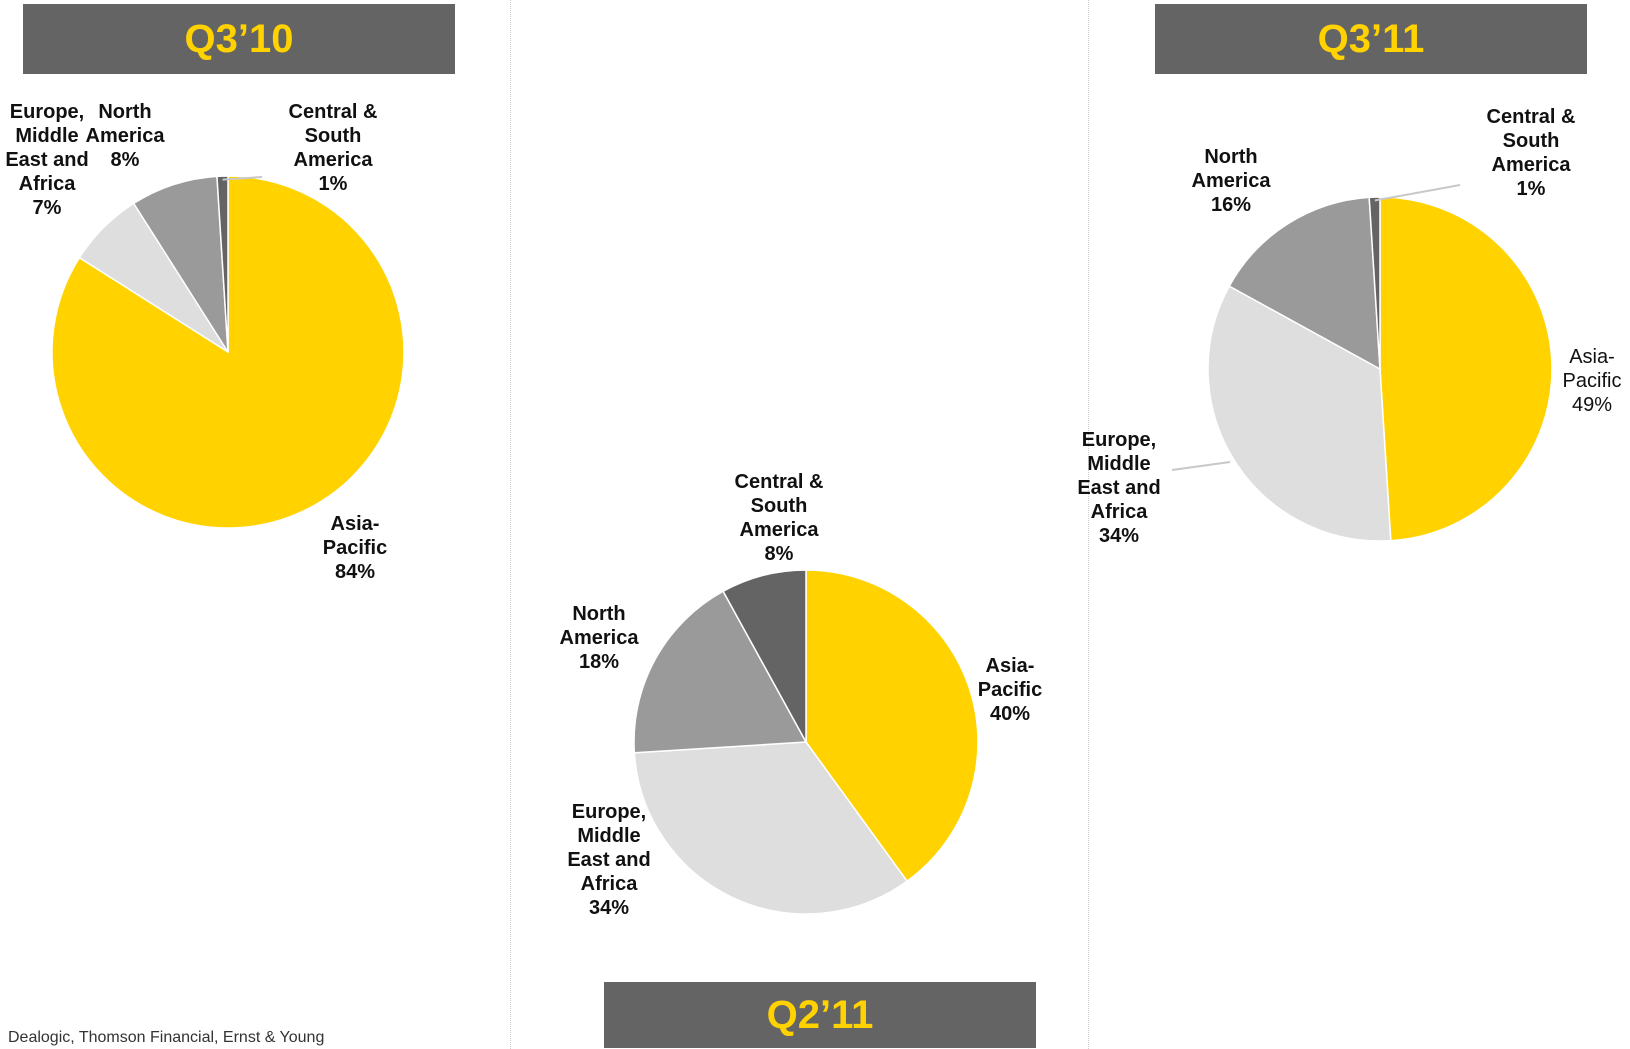 The image size is (1630, 1049). I want to click on pie-slice-q3-10-north-america, so click(180, 264).